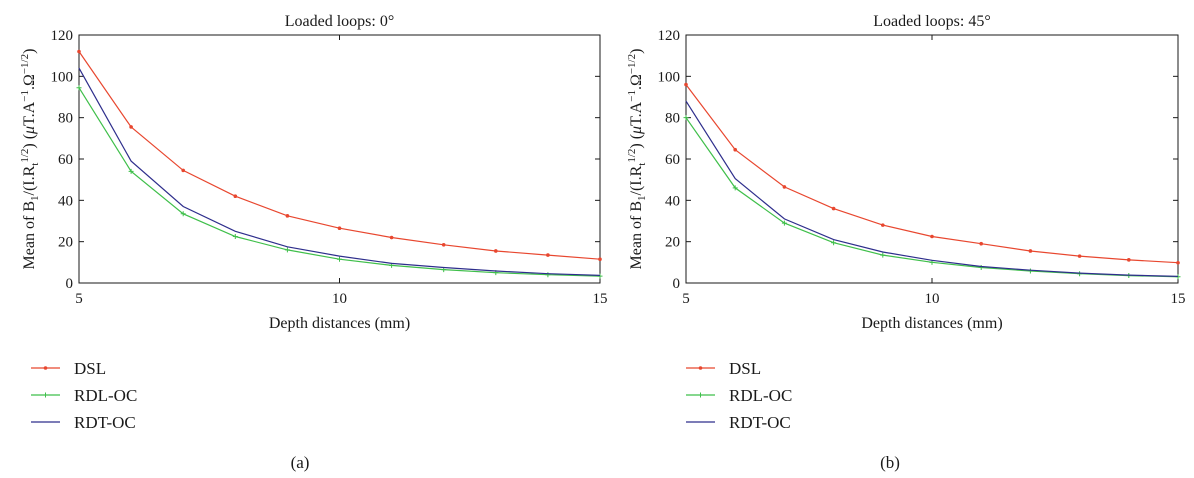 The width and height of the screenshot is (1194, 478). I want to click on chart-title: Loaded loops: 0°, so click(340, 21).